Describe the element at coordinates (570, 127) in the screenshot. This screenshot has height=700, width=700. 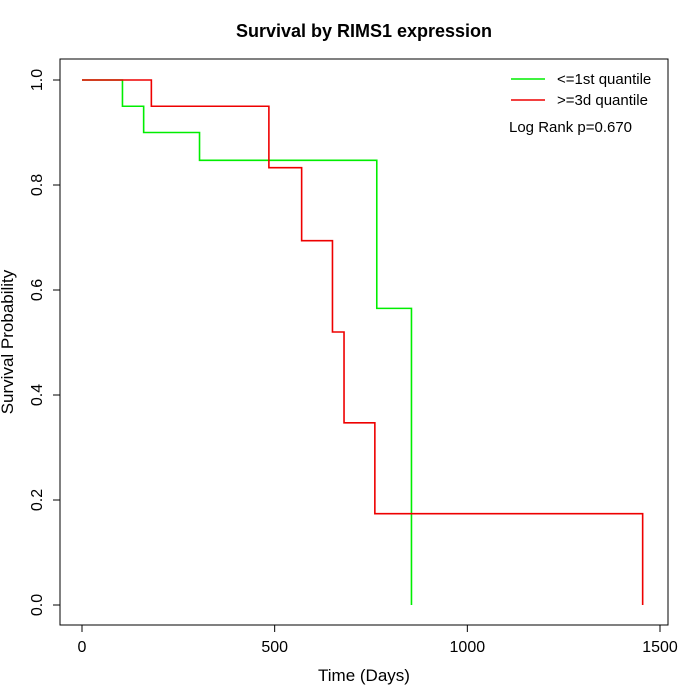
I see `log-rank-annotation: Log Rank p=0.670` at that location.